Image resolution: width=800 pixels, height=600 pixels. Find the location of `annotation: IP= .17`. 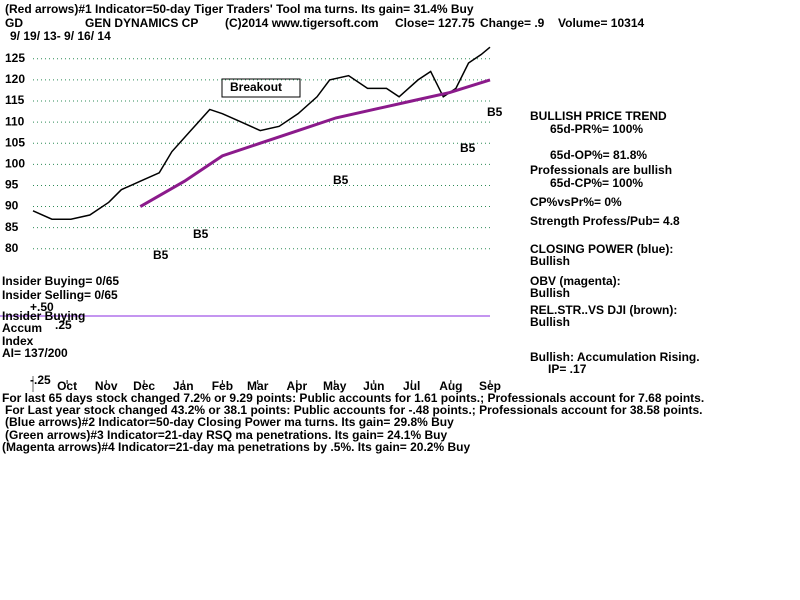

annotation: IP= .17 is located at coordinates (567, 369).